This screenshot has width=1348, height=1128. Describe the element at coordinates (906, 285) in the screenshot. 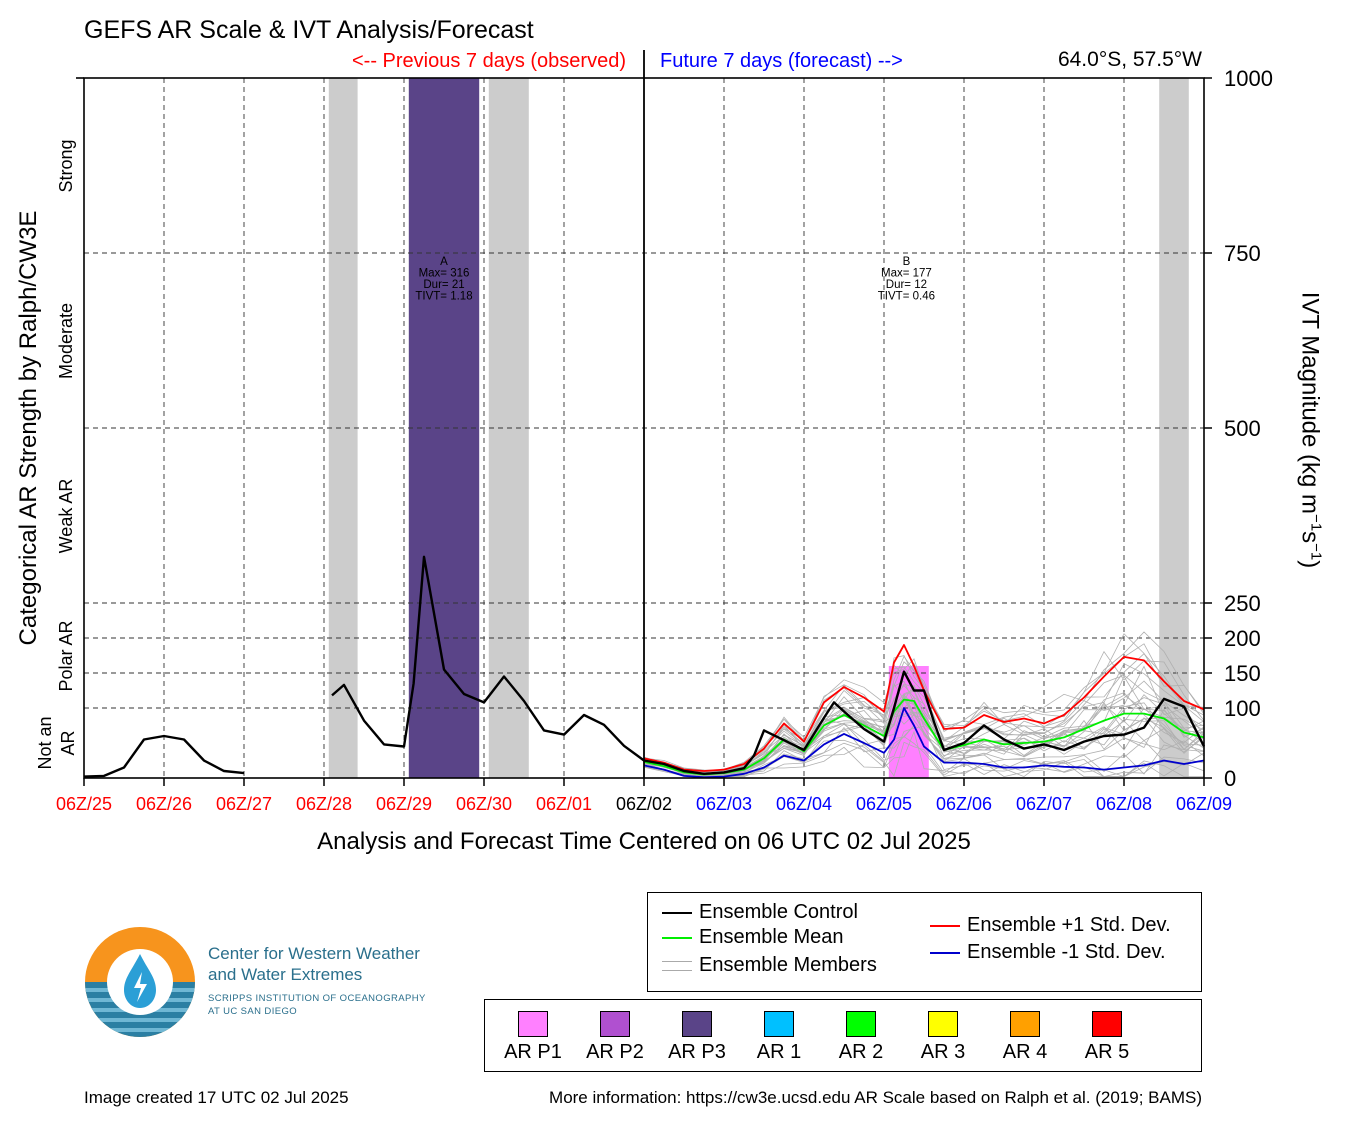

I see `event-1-line-2: Dur= 12` at that location.